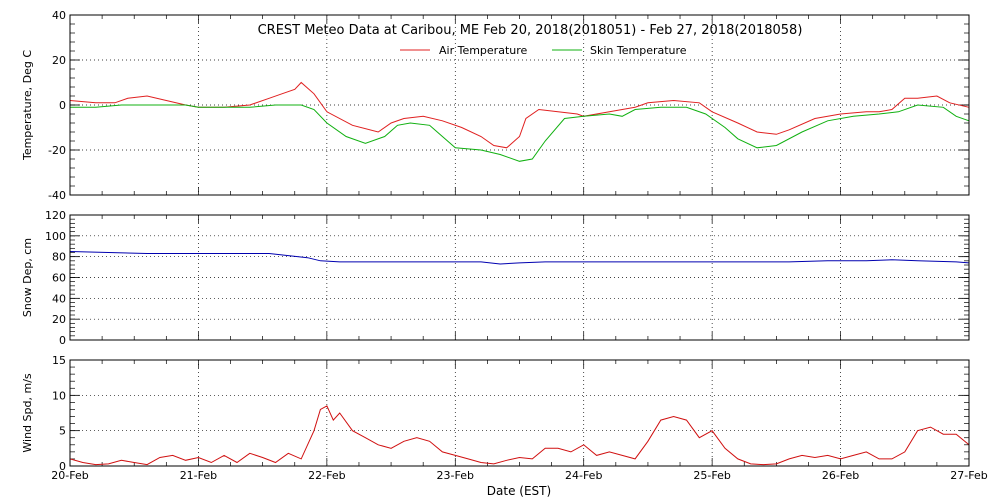 This screenshot has width=1000, height=504. What do you see at coordinates (59, 360) in the screenshot?
I see `wind-ytick-label: 15` at bounding box center [59, 360].